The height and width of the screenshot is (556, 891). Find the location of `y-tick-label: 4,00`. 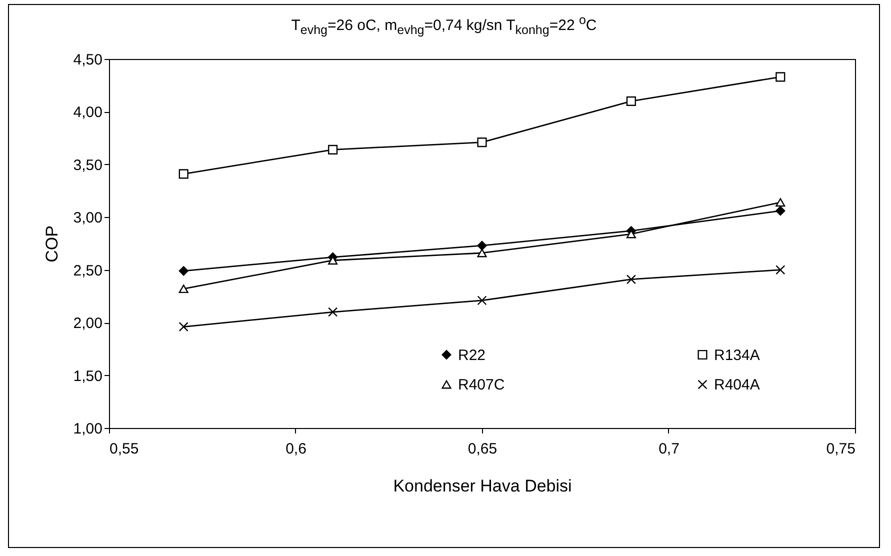

y-tick-label: 4,00 is located at coordinates (87, 113).